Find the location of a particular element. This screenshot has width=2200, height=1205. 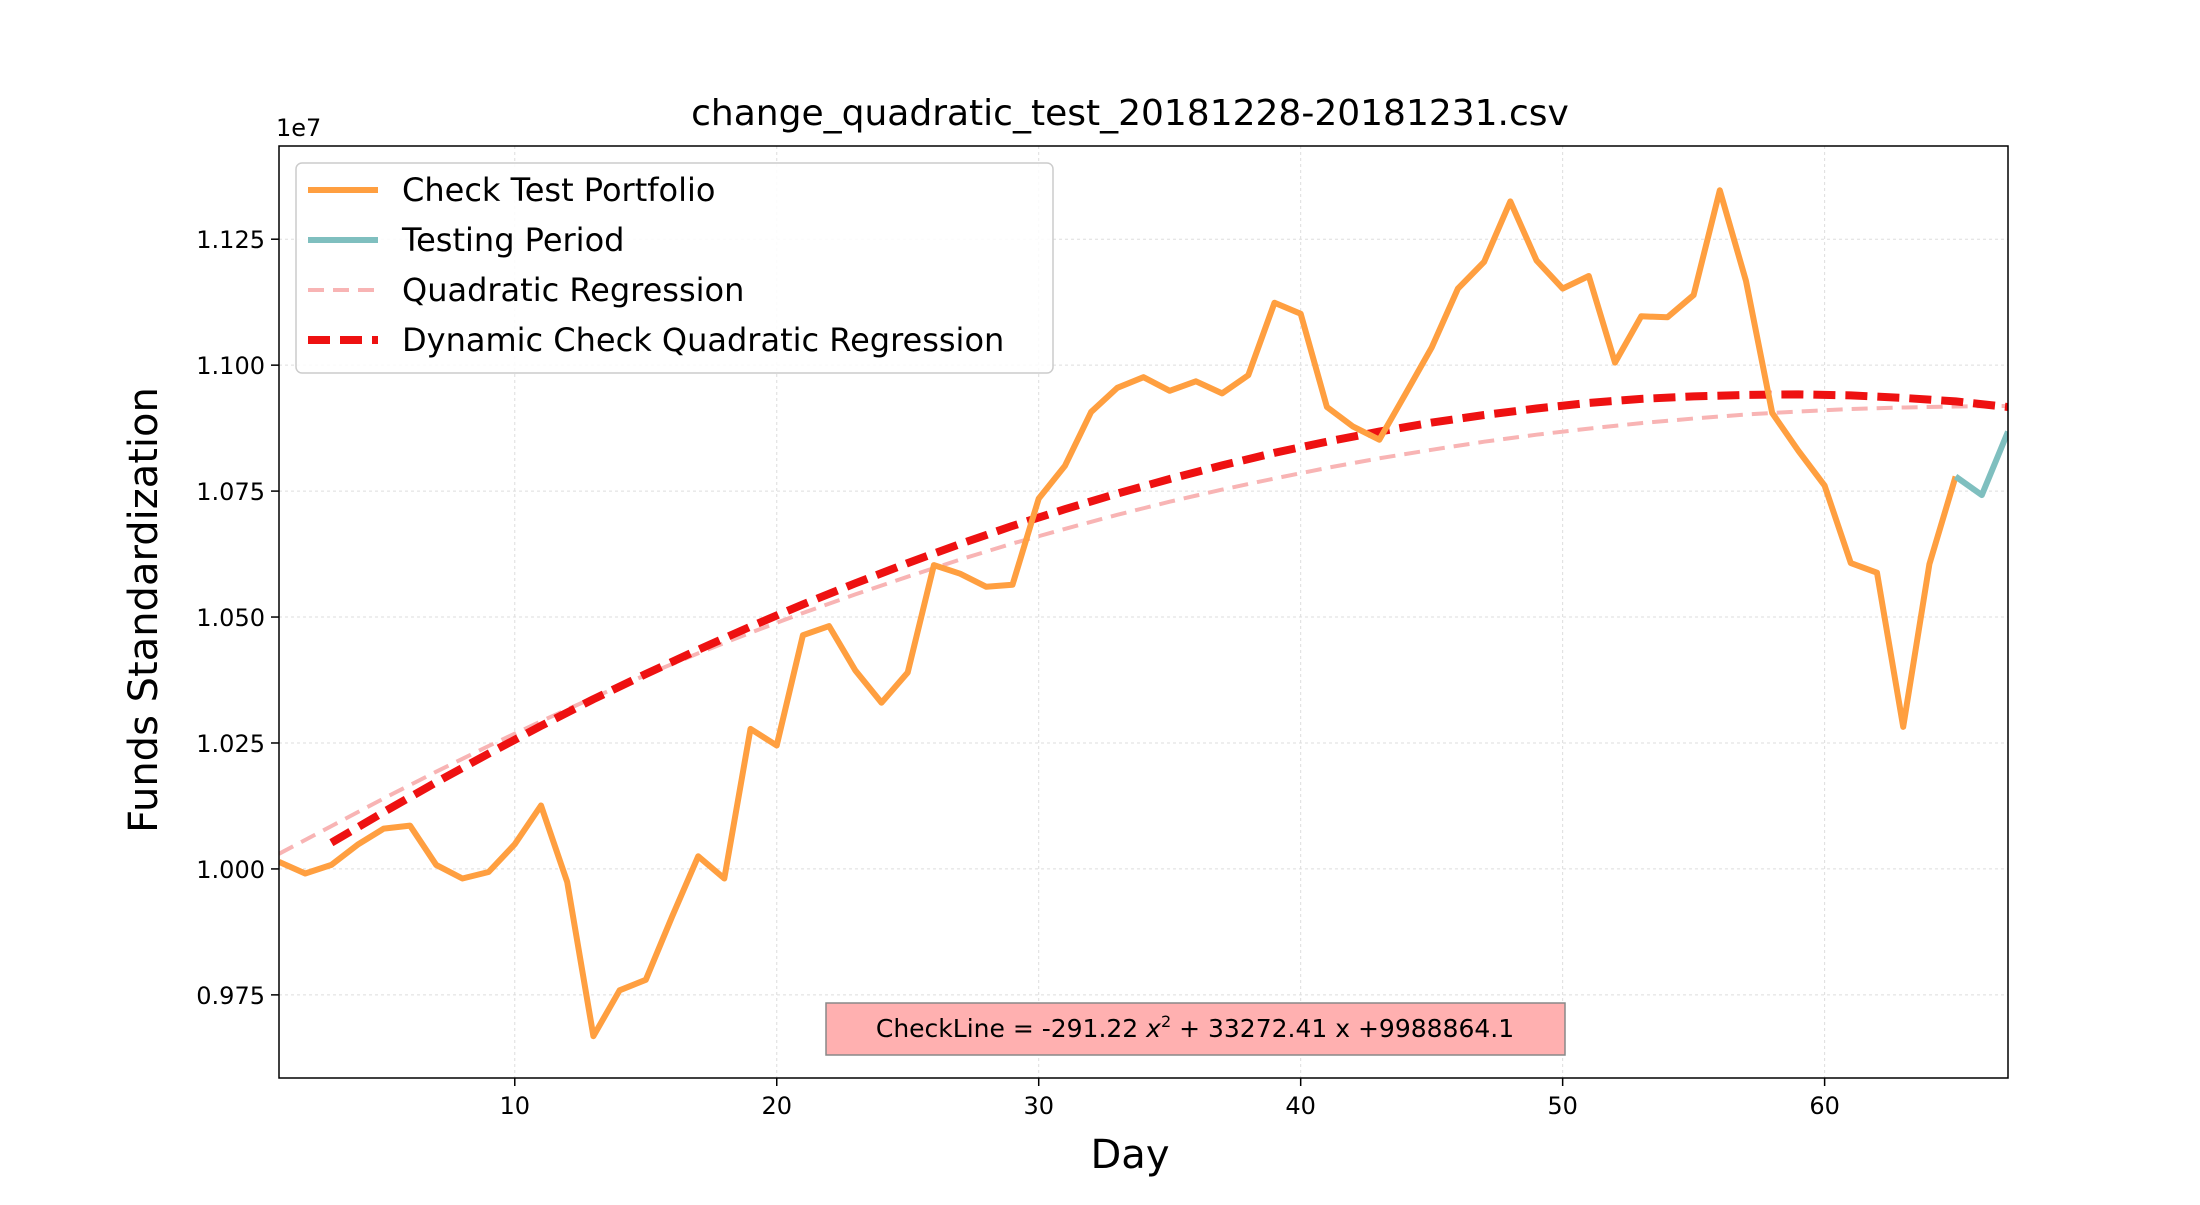

y-tick-label: 1.075 is located at coordinates (230, 492).